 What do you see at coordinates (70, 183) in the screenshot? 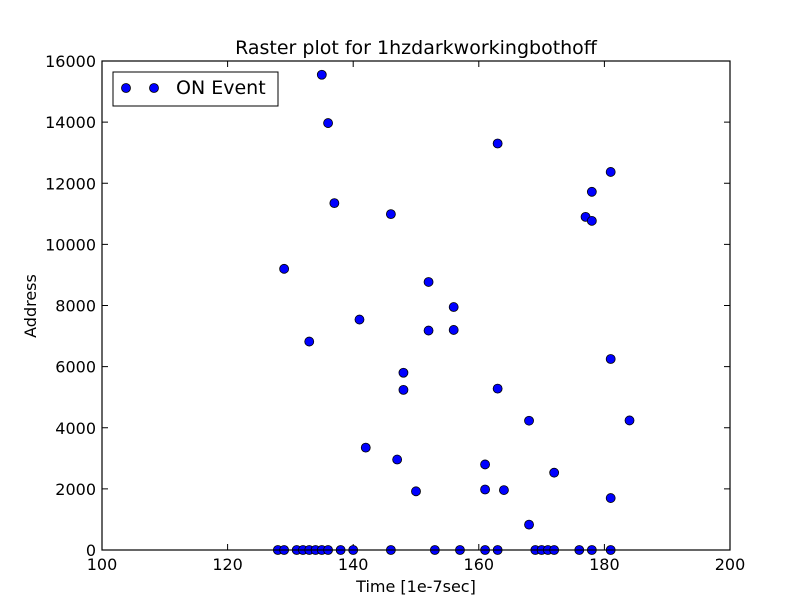
I see `y-tick-label: 12000` at bounding box center [70, 183].